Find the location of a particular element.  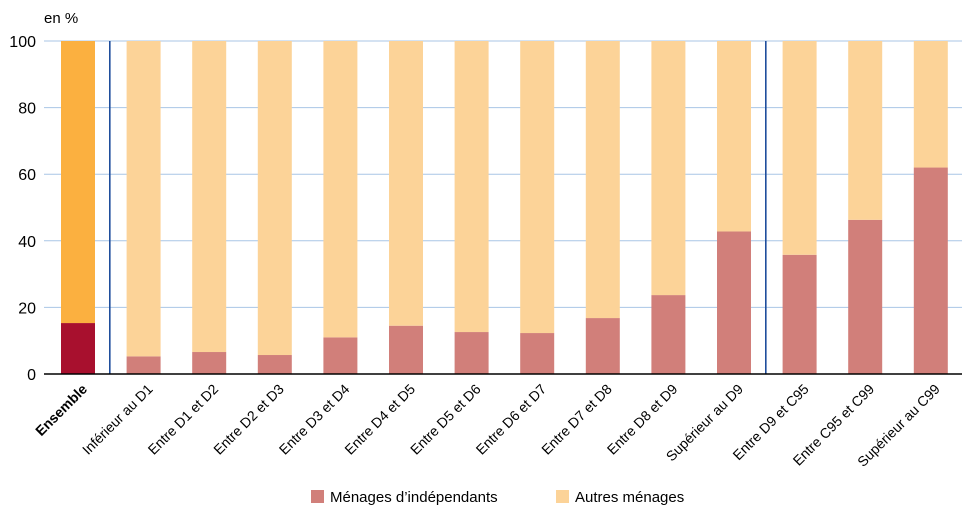

y-tick-label-100: 100 is located at coordinates (22, 42).